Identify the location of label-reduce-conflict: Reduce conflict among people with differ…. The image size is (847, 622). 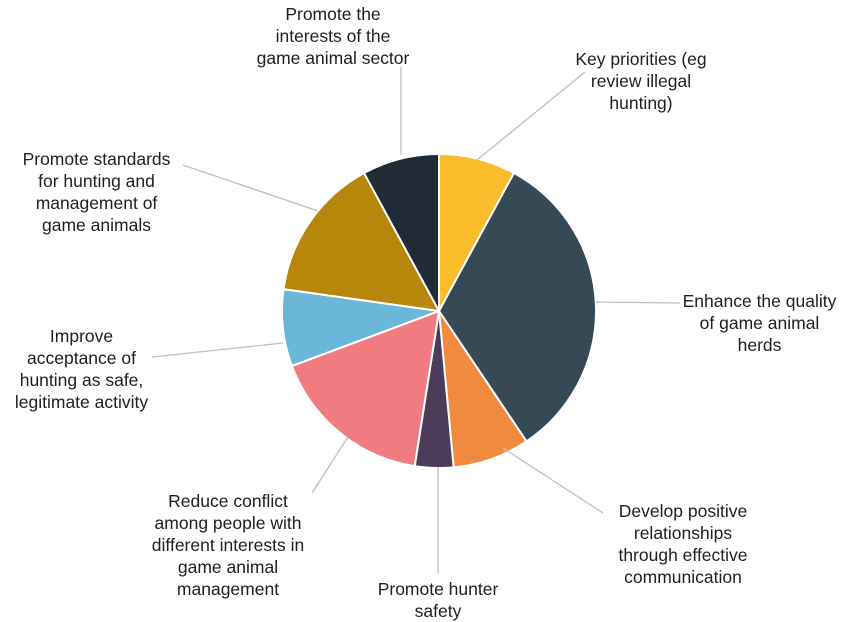
(228, 545).